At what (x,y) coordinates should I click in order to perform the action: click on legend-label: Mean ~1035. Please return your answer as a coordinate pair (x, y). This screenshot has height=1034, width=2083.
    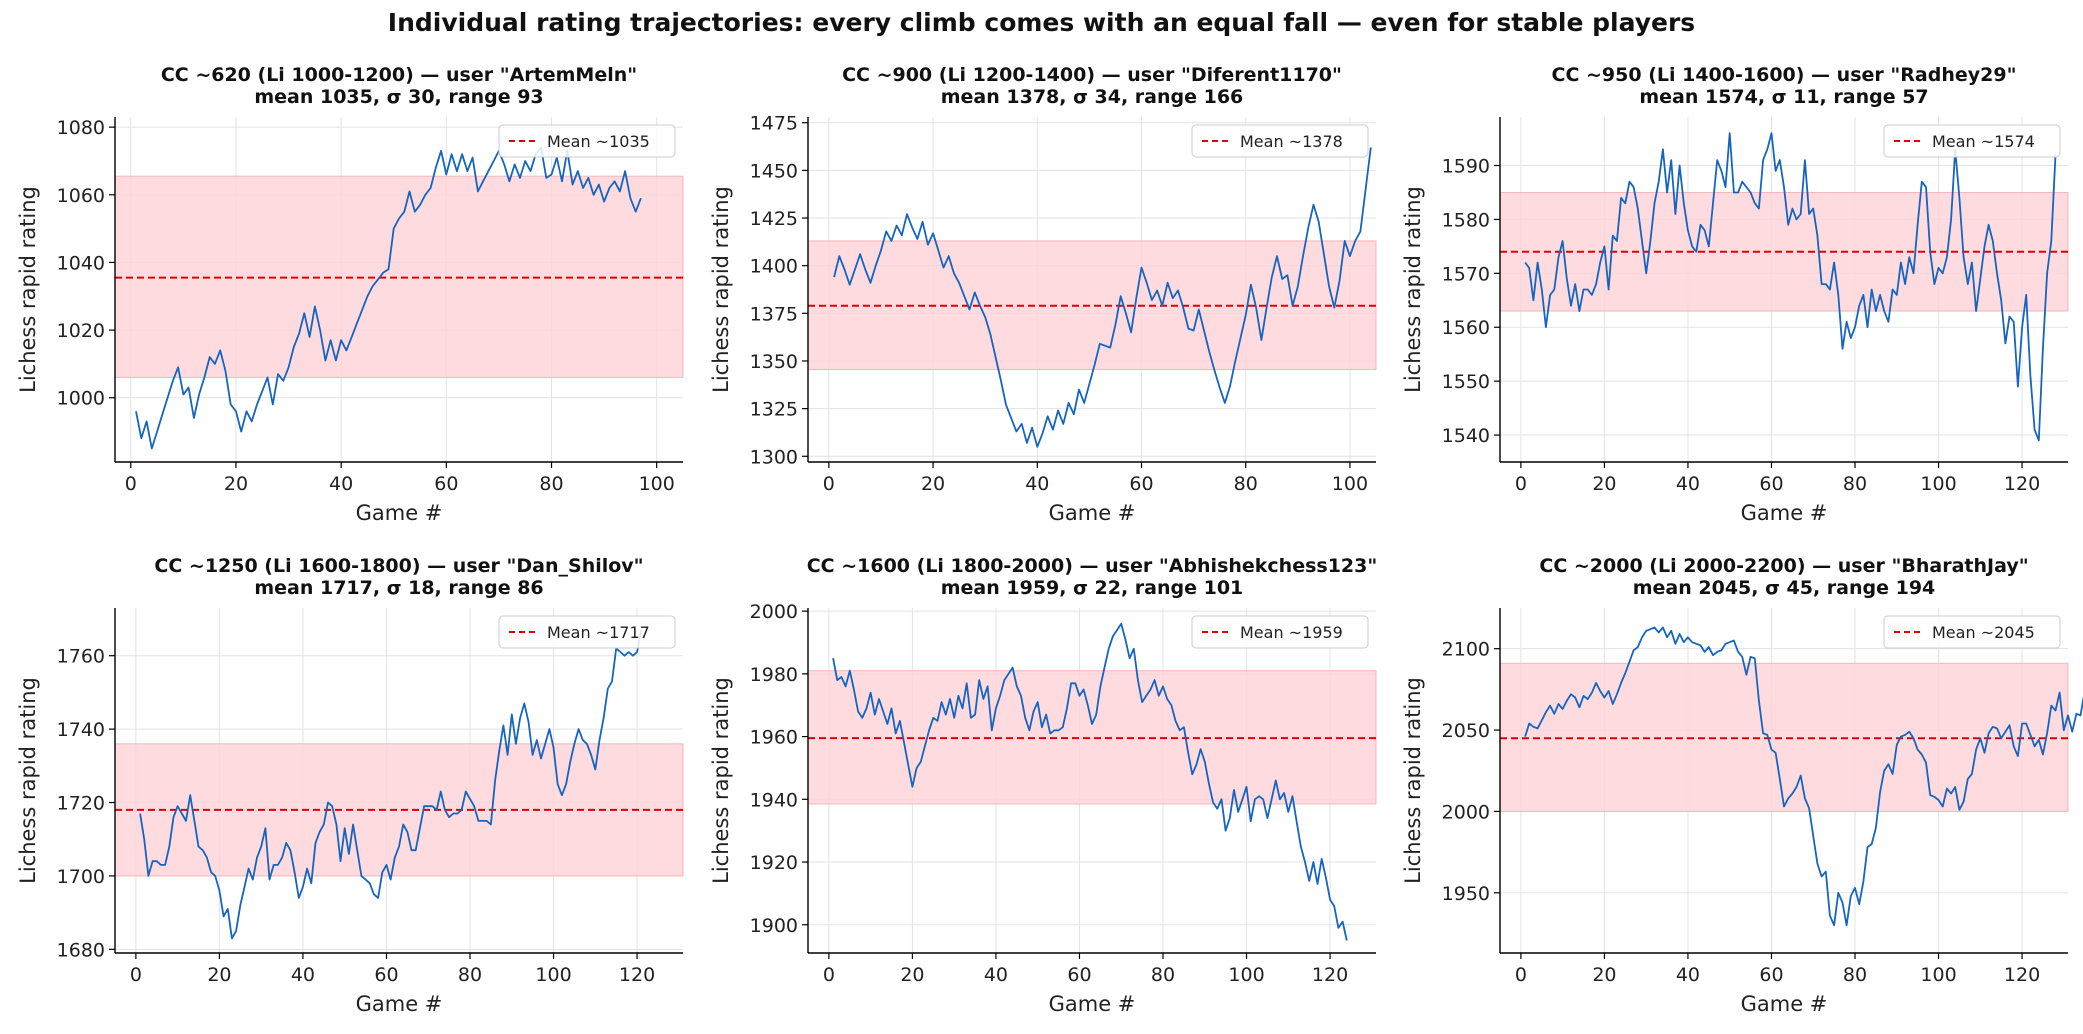
    Looking at the image, I should click on (598, 141).